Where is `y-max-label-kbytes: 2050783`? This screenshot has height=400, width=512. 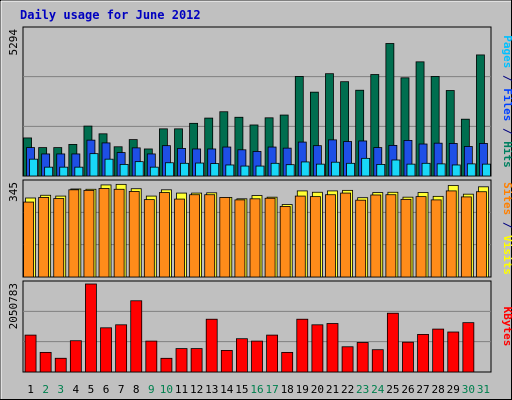 y-max-label-kbytes: 2050783 is located at coordinates (13, 306).